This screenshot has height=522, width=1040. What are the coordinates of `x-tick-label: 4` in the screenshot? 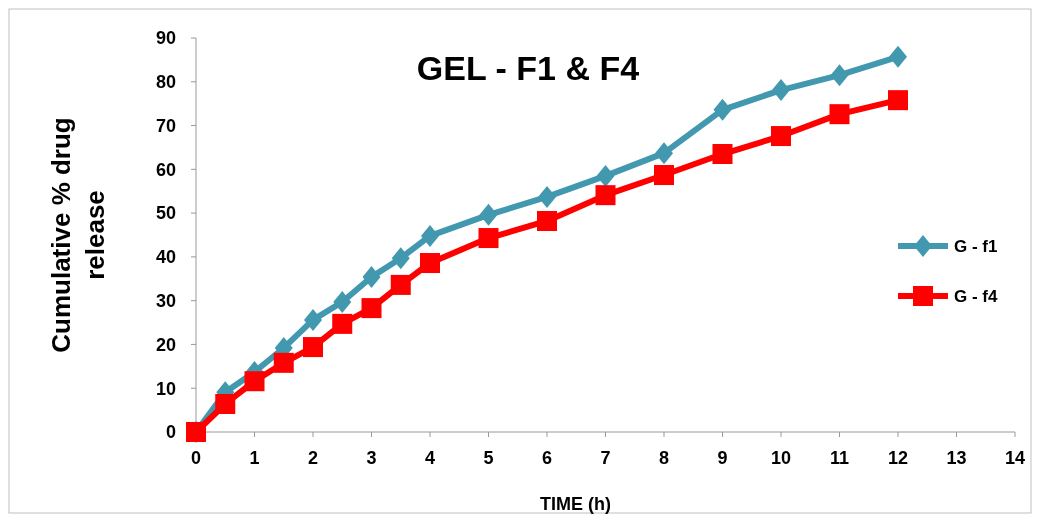 It's located at (430, 458).